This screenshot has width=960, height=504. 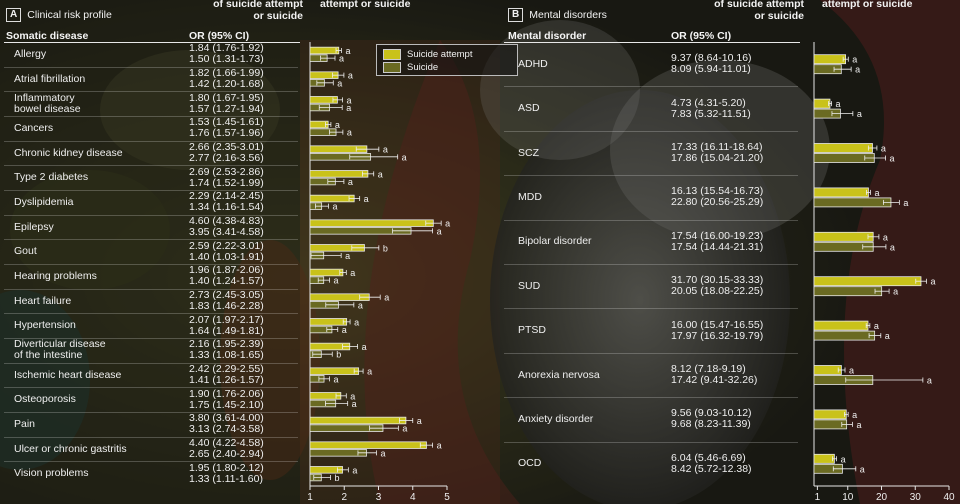 I want to click on or-ci-attempt: 4.40 (4.22-4.58), so click(x=226, y=443).